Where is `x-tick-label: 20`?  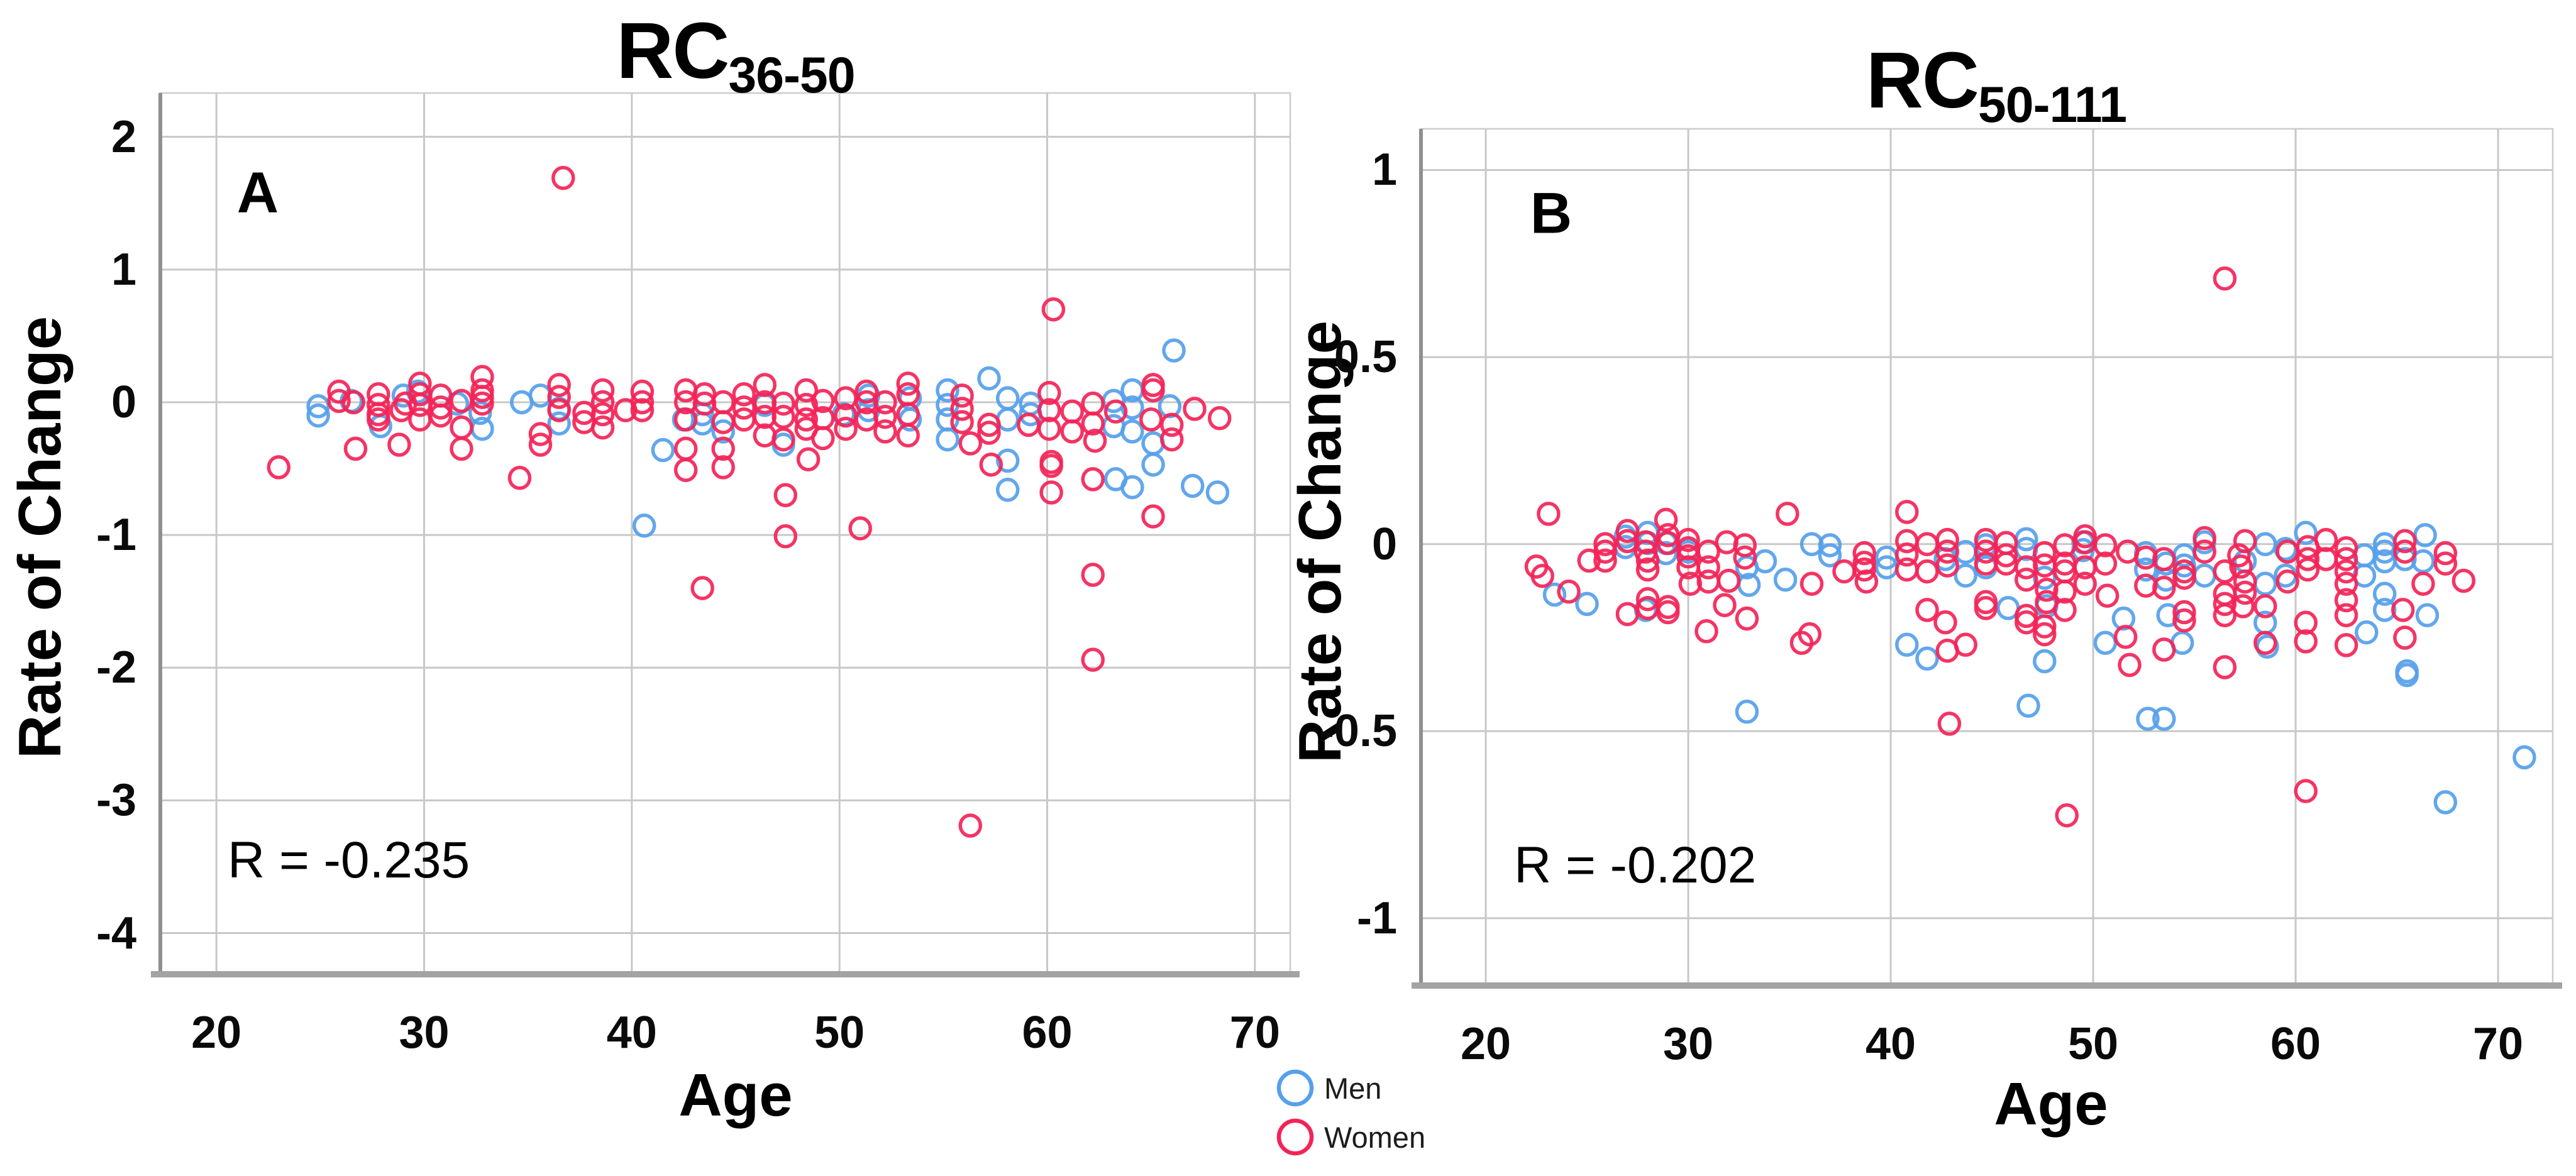 x-tick-label: 20 is located at coordinates (216, 1033).